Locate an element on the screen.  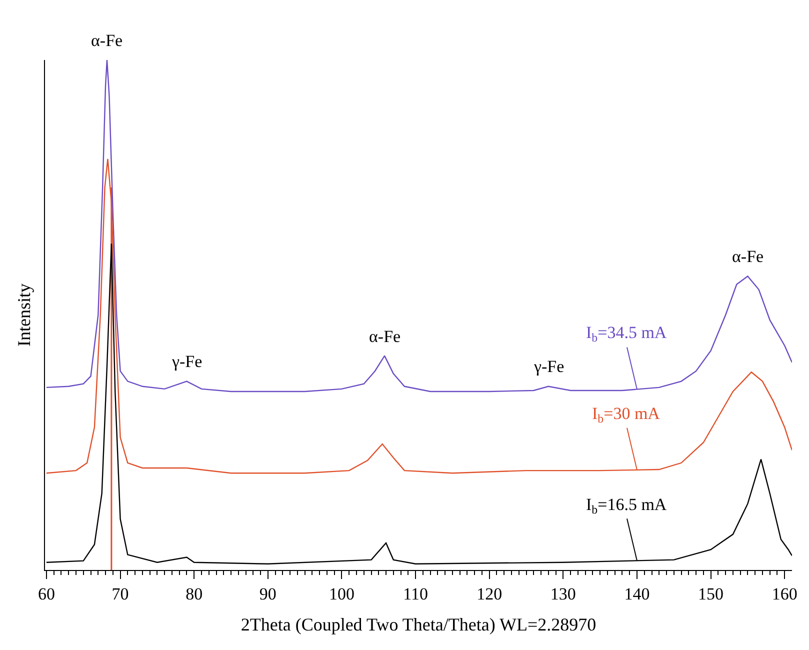
x-tick-label: 160 is located at coordinates (785, 594).